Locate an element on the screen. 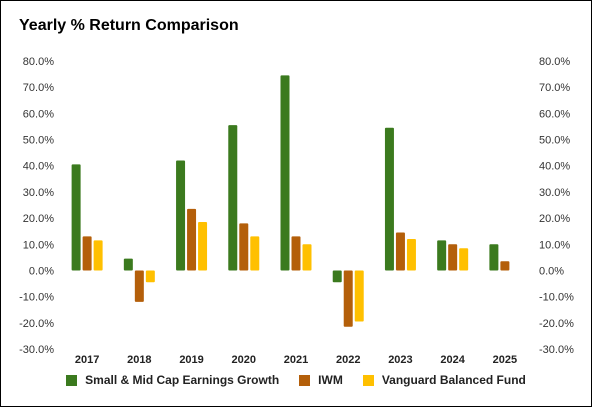 This screenshot has width=592, height=407. x-category-label: 2022 is located at coordinates (348, 360).